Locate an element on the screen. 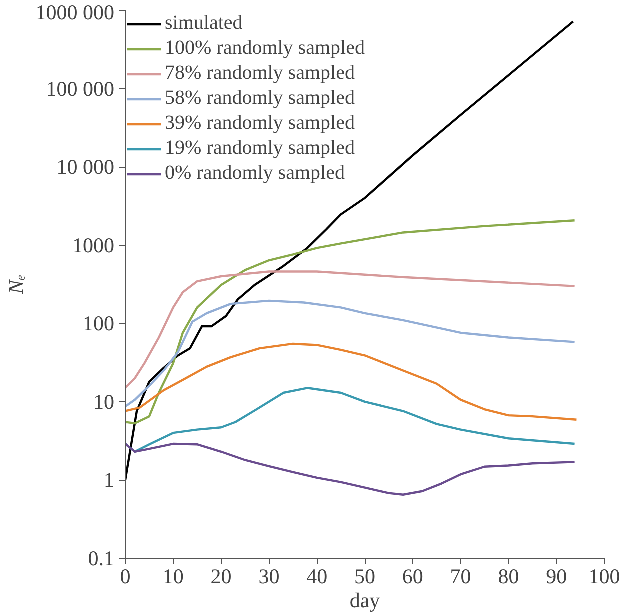 The width and height of the screenshot is (624, 615). x-tick-label: 10 is located at coordinates (173, 576).